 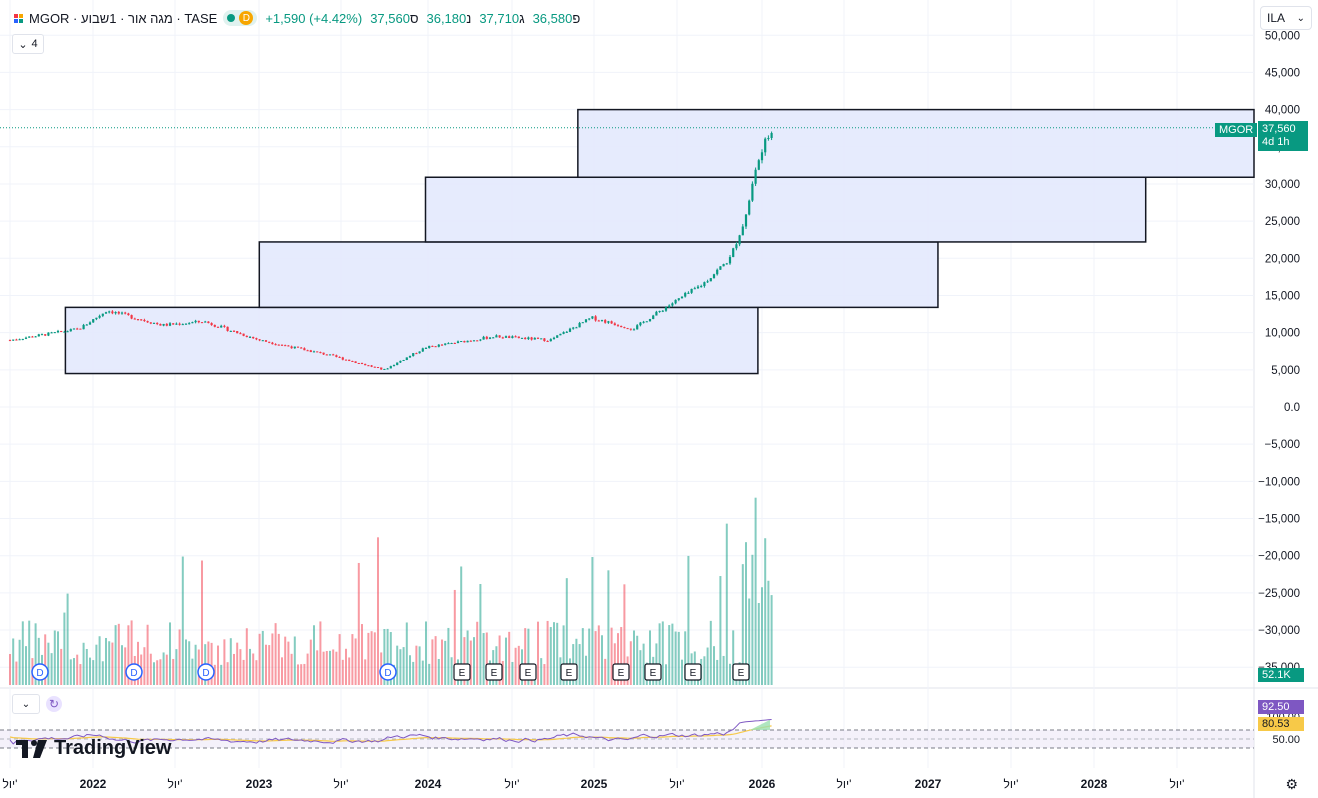 I want to click on time-tick-label: יול', so click(x=1177, y=784).